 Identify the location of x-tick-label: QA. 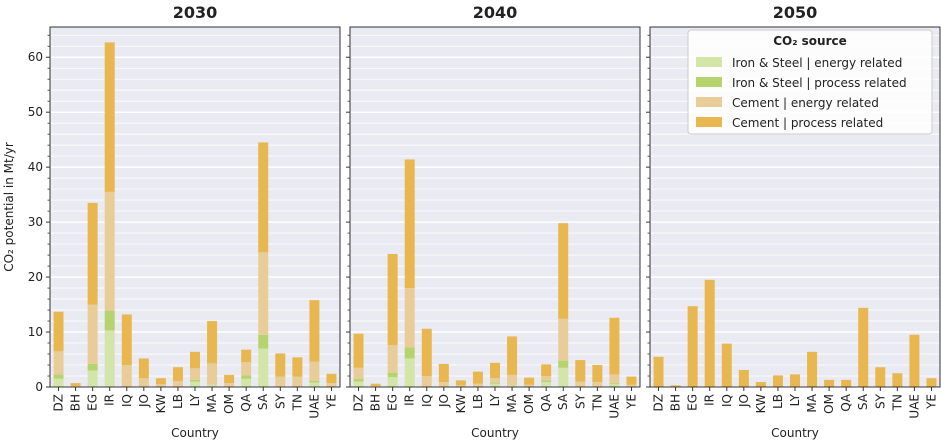
(546, 402).